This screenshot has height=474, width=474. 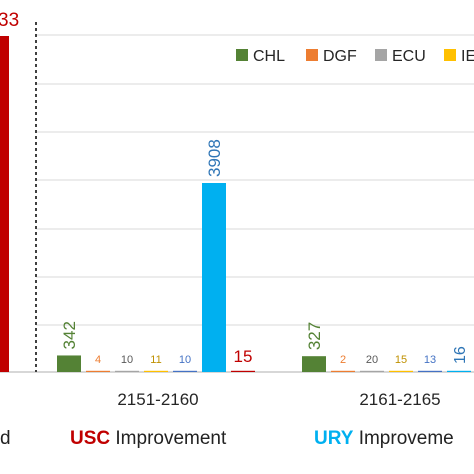 What do you see at coordinates (401, 360) in the screenshot?
I see `data-label-3-1: 15` at bounding box center [401, 360].